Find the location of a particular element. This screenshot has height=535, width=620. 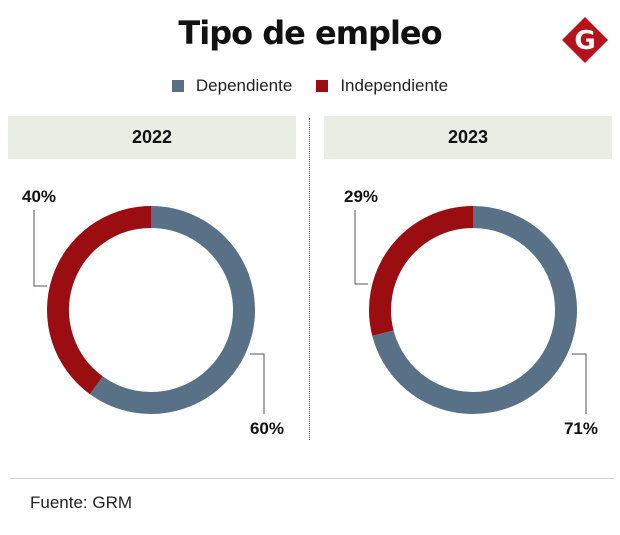

donut-slice-2023-independiente is located at coordinates (421, 271).